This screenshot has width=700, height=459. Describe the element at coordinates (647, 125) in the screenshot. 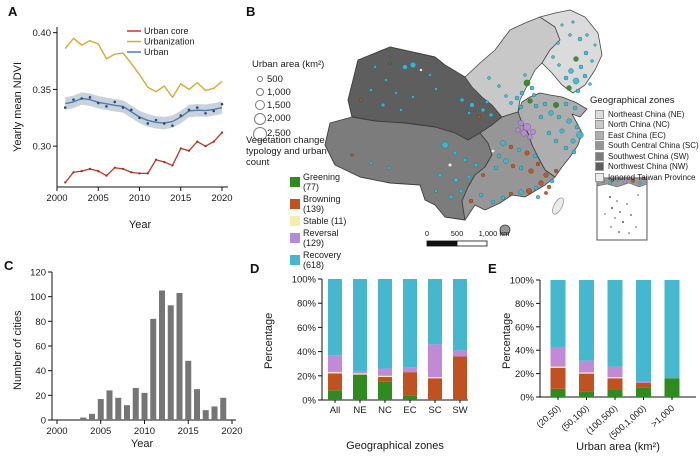

I see `geographical-zone-item: North China (NC)` at that location.